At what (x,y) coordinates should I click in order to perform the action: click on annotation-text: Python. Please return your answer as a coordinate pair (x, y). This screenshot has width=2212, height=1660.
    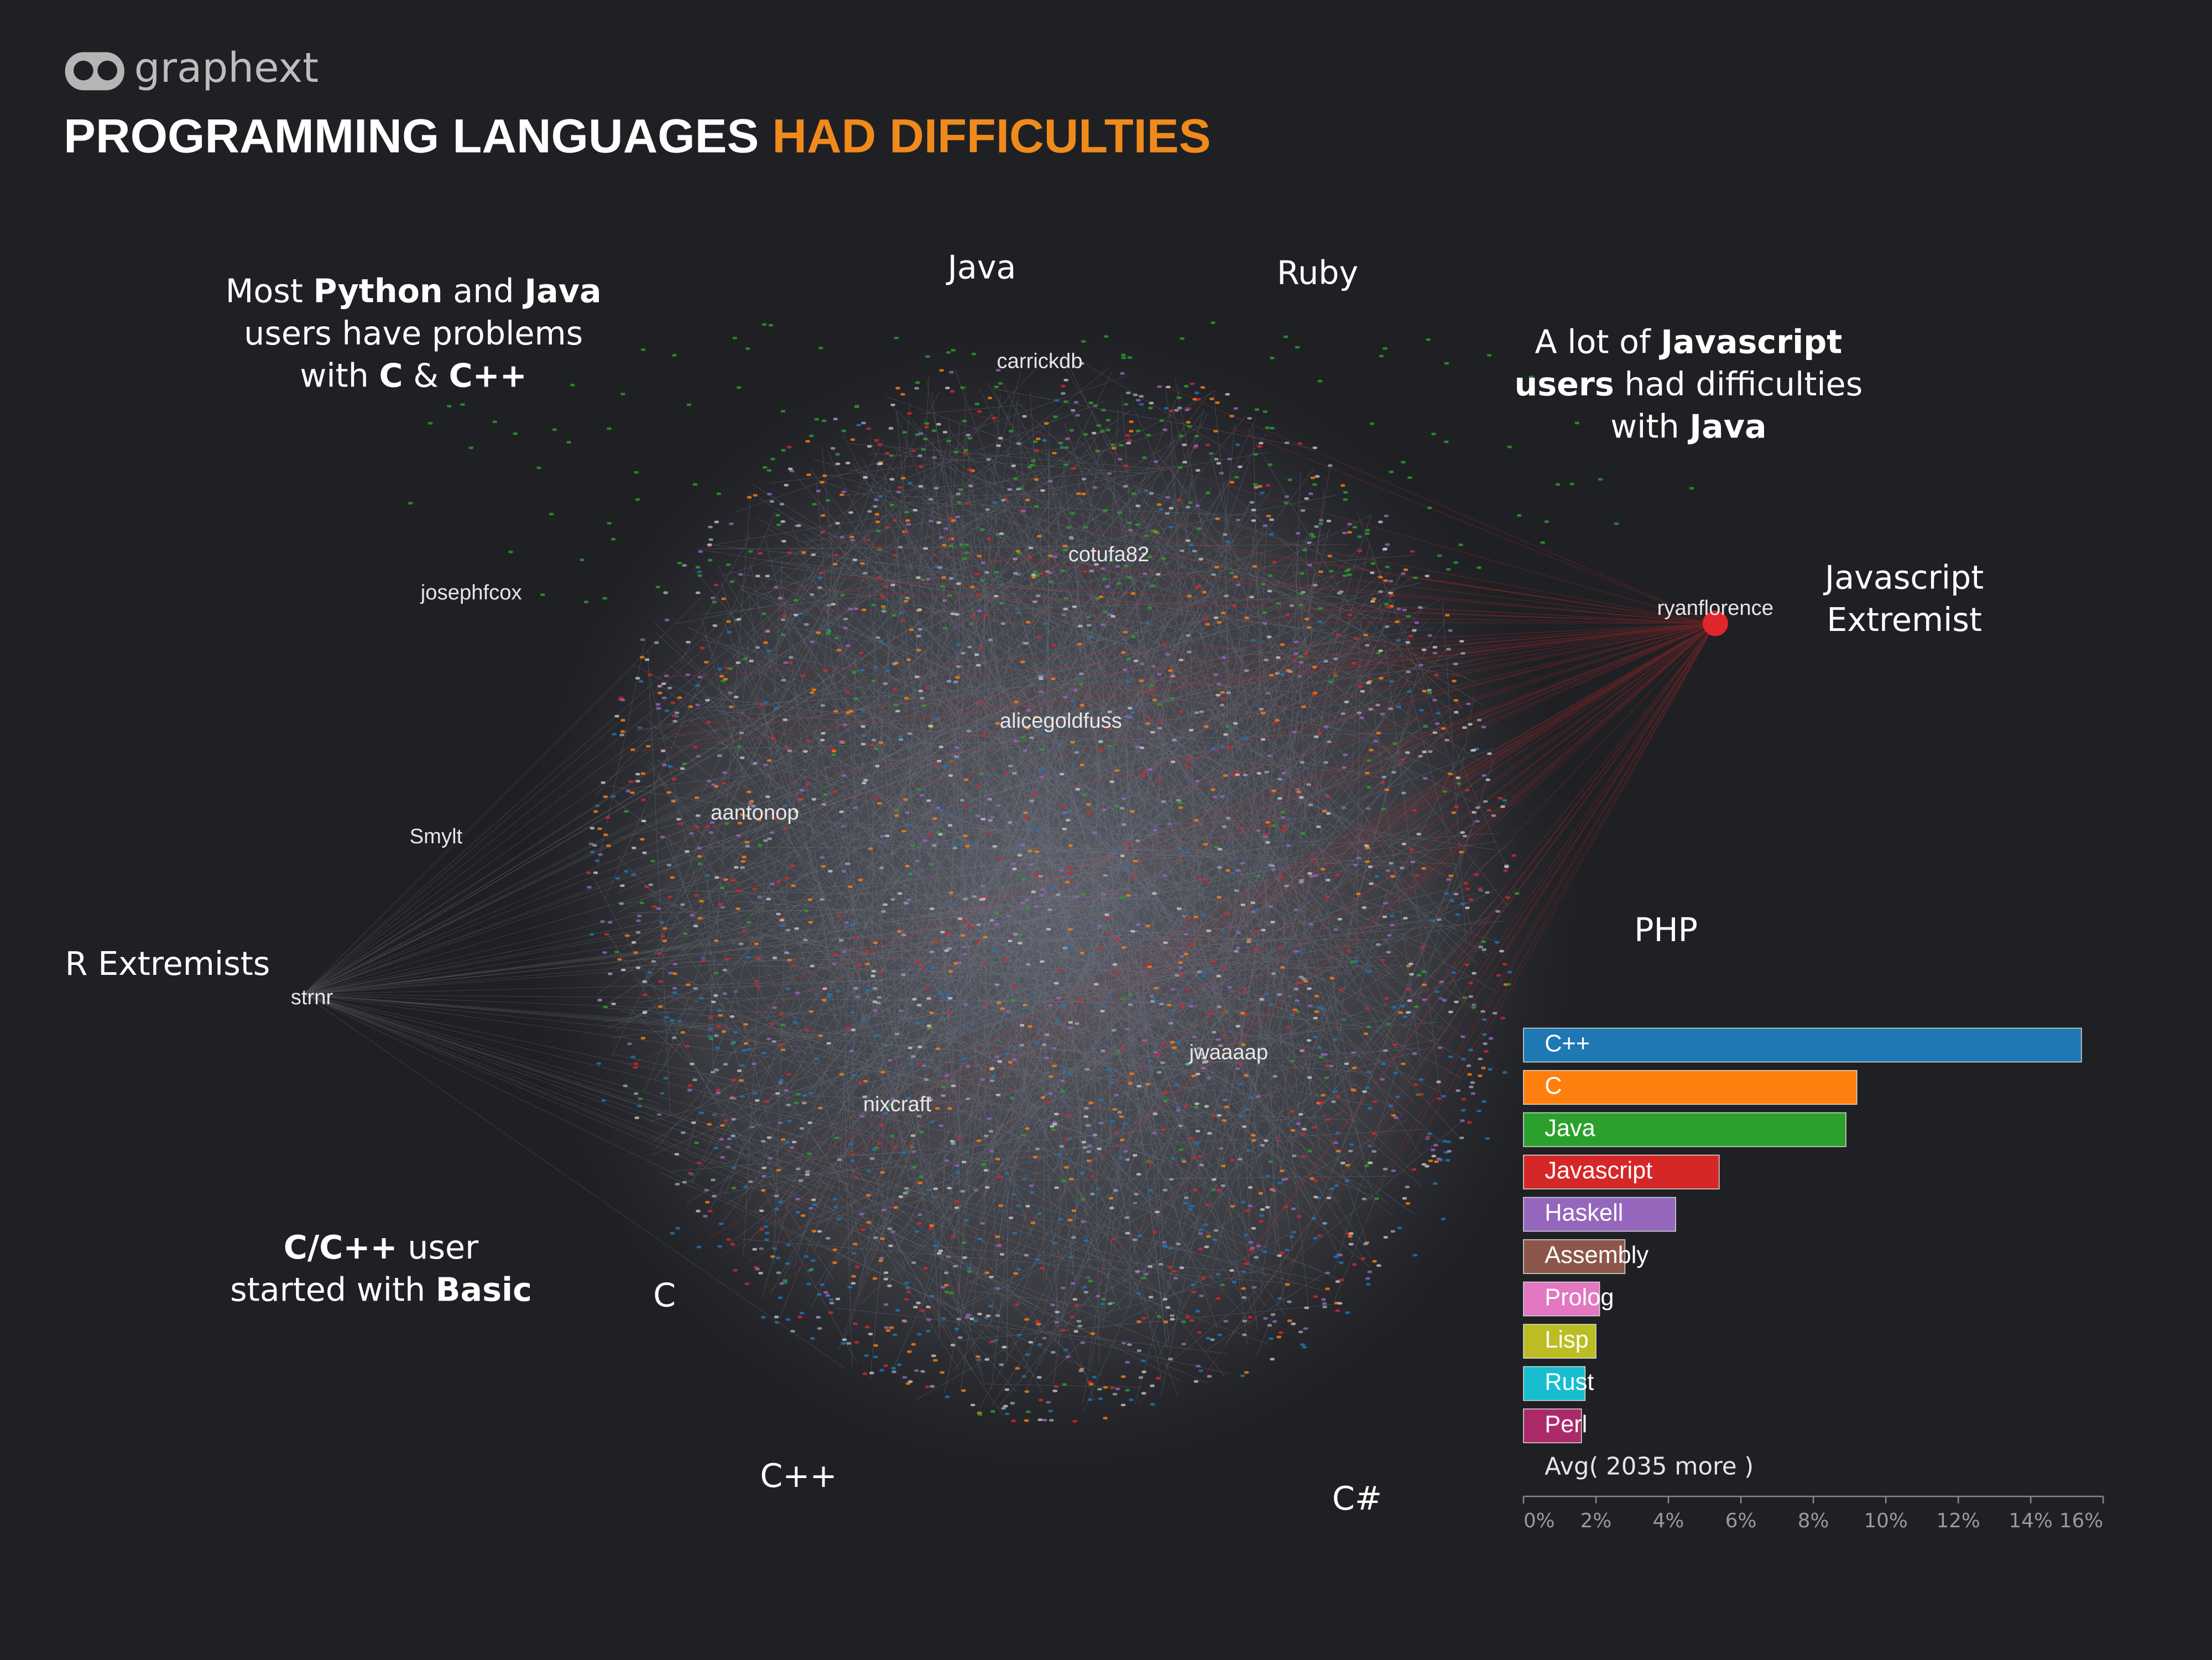
    Looking at the image, I should click on (377, 291).